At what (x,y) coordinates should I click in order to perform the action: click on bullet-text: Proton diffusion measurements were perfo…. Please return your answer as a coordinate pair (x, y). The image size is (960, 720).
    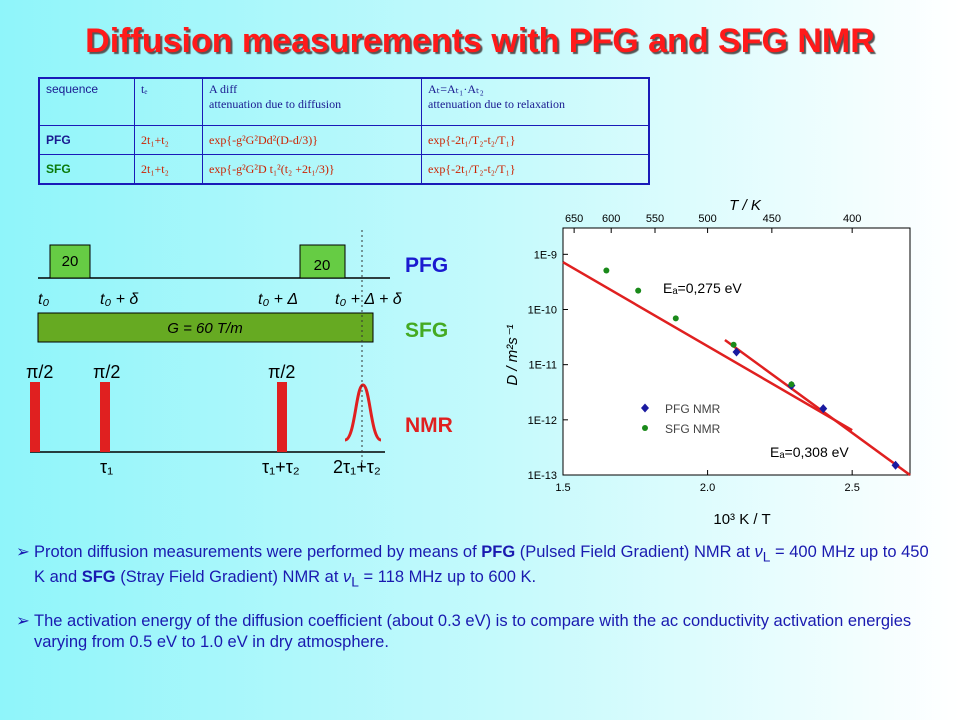
    Looking at the image, I should click on (485, 567).